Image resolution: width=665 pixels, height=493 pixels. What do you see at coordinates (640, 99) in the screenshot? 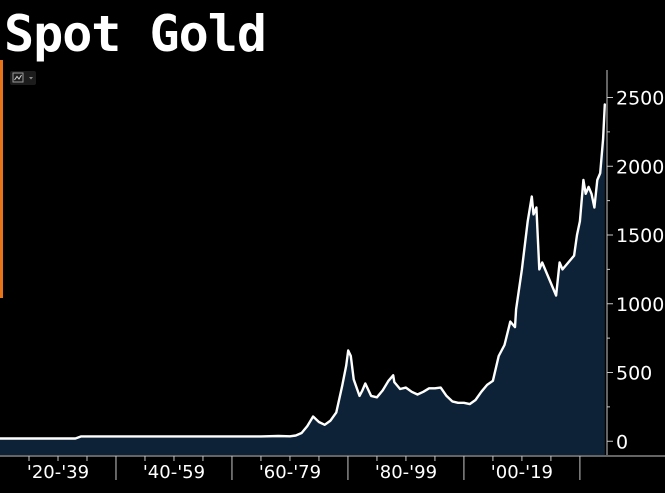
I see `y-tick-label: 2500` at bounding box center [640, 99].